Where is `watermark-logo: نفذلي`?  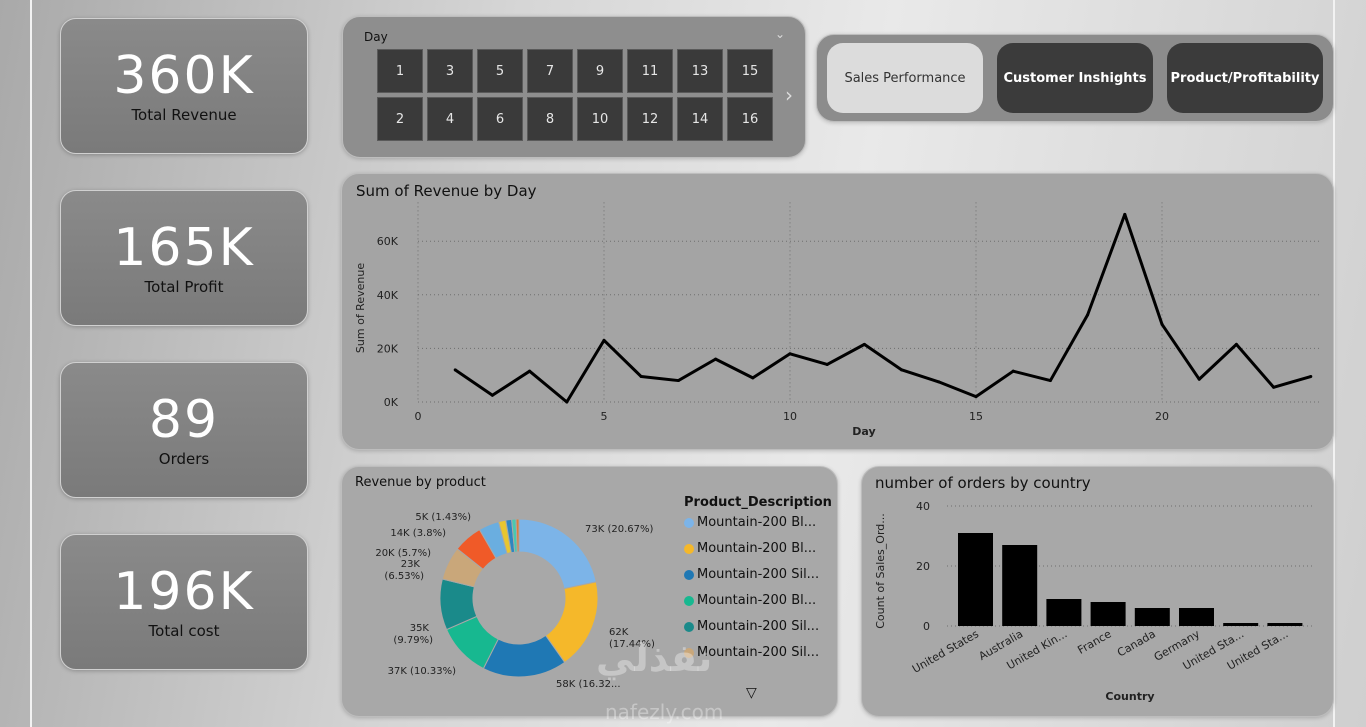
watermark-logo: نفذلي is located at coordinates (654, 658).